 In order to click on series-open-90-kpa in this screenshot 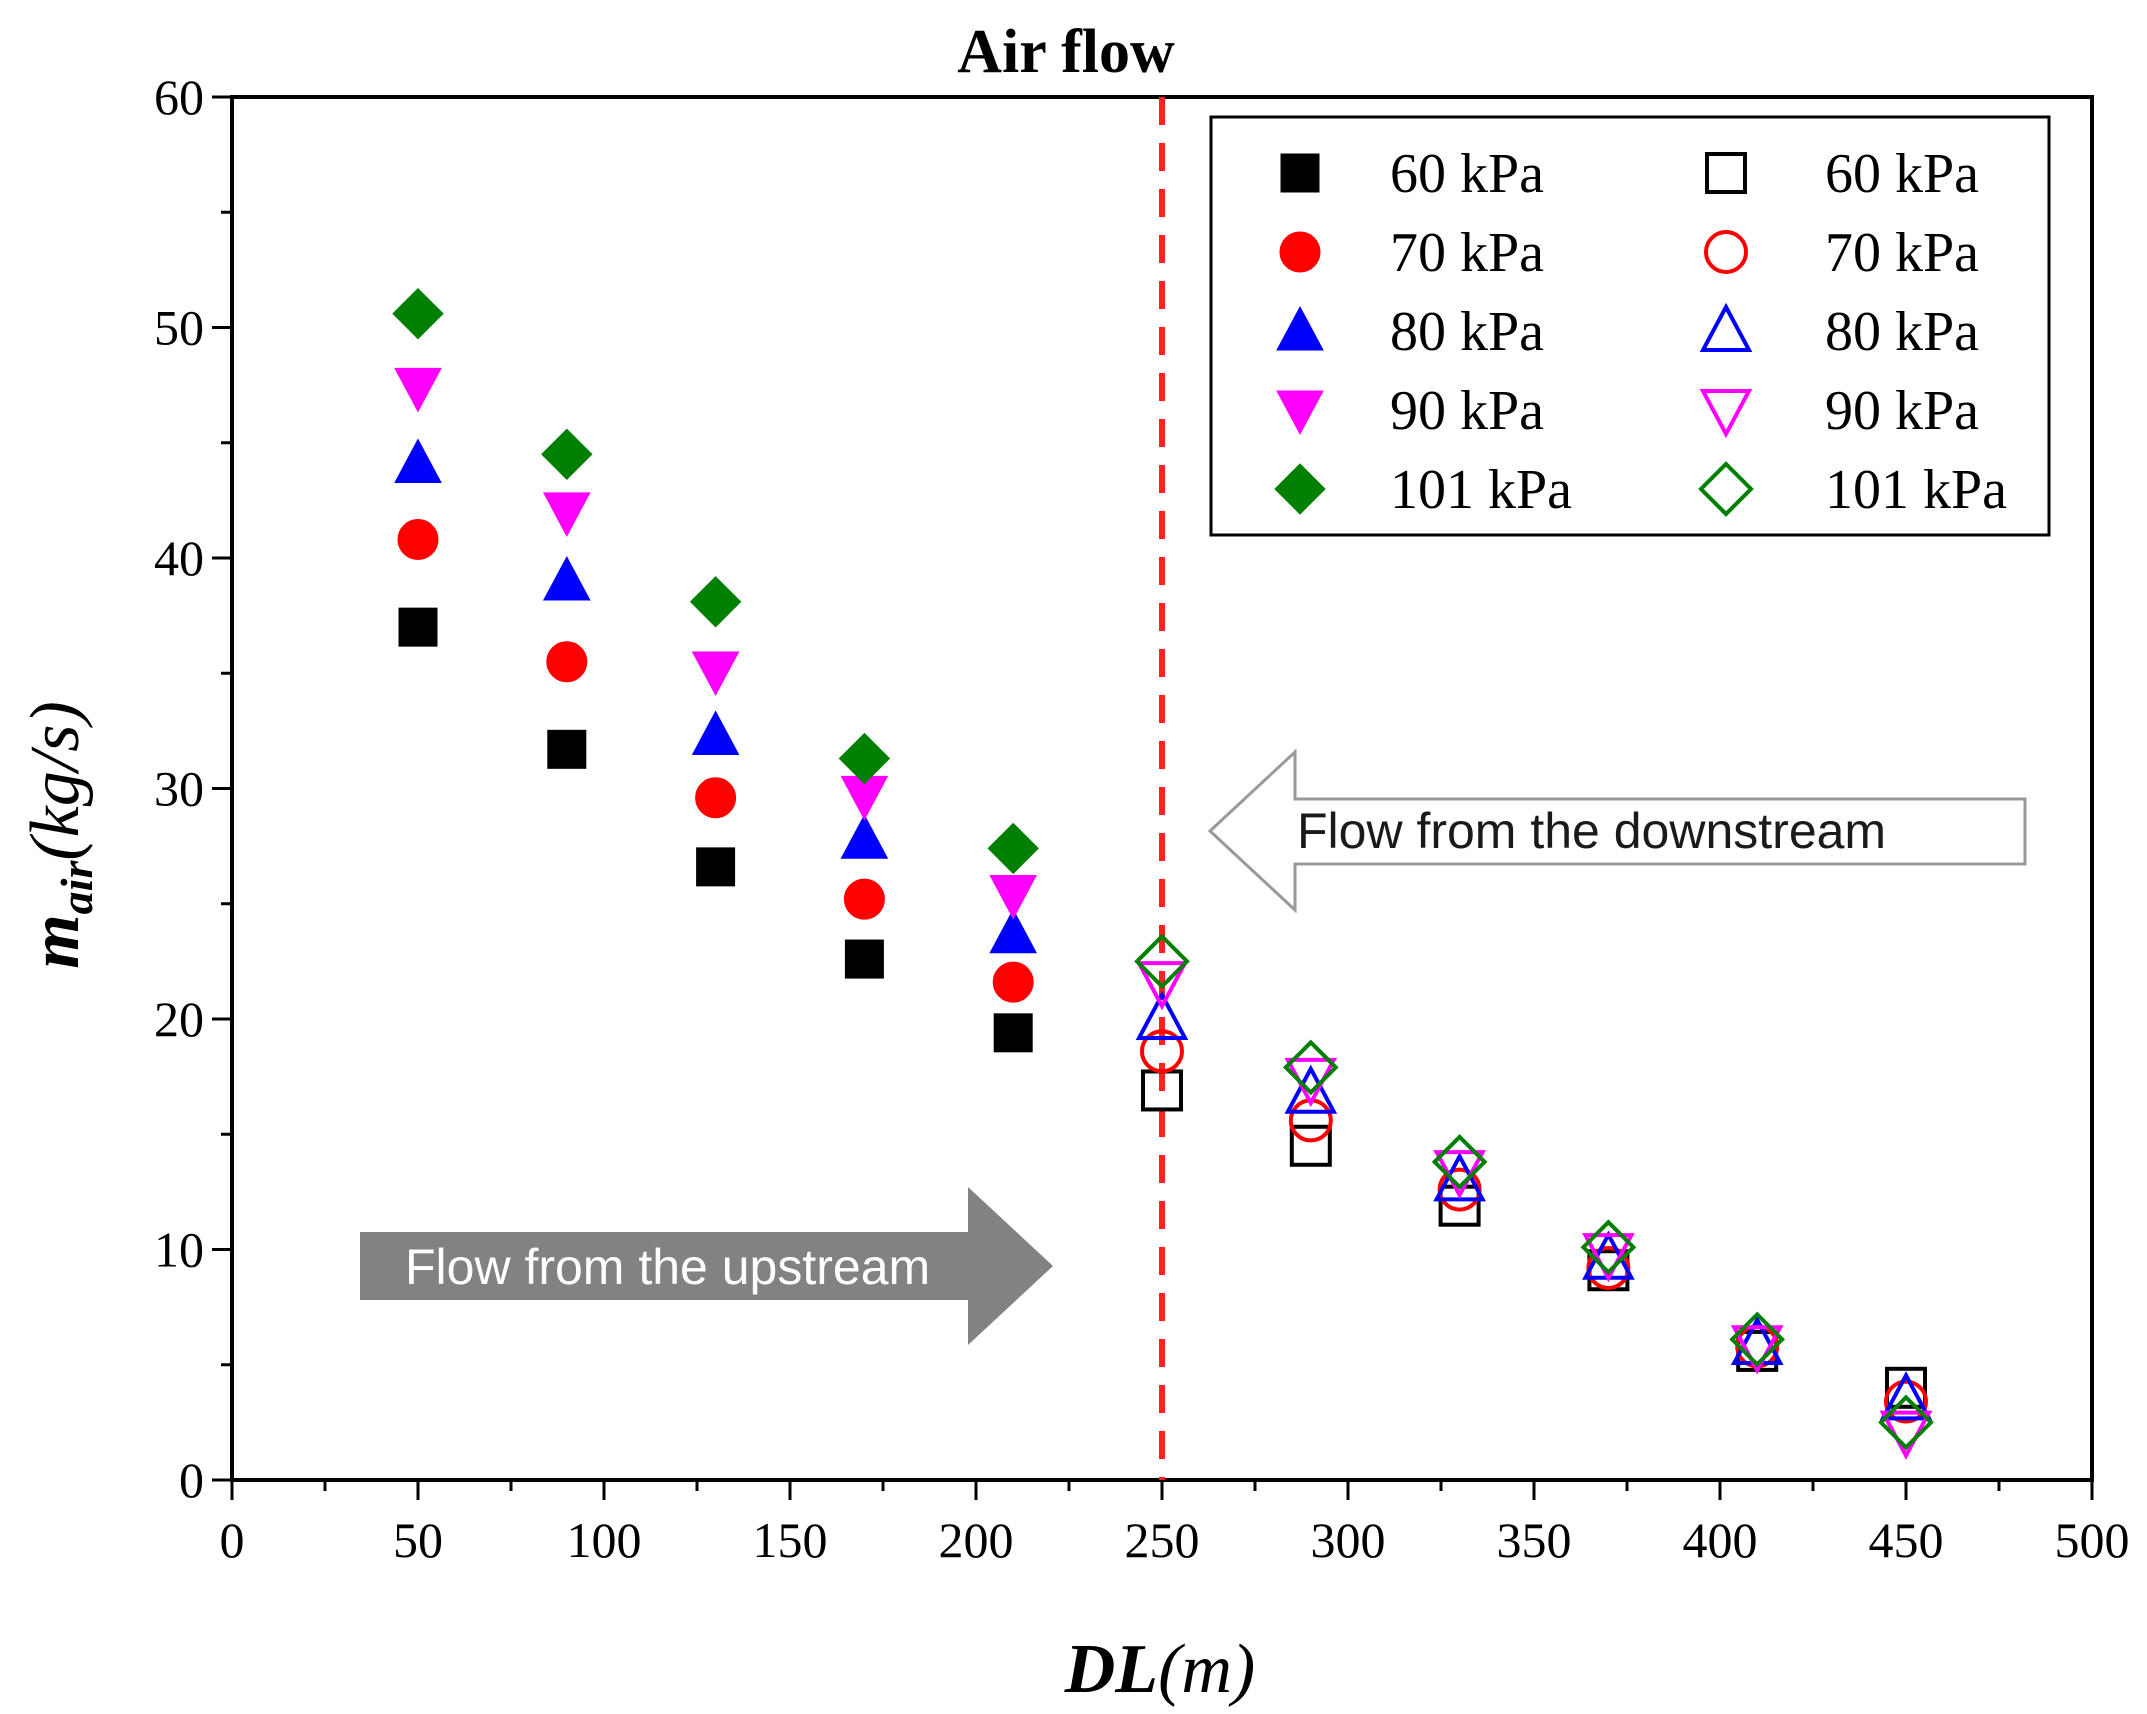, I will do `click(1534, 1210)`.